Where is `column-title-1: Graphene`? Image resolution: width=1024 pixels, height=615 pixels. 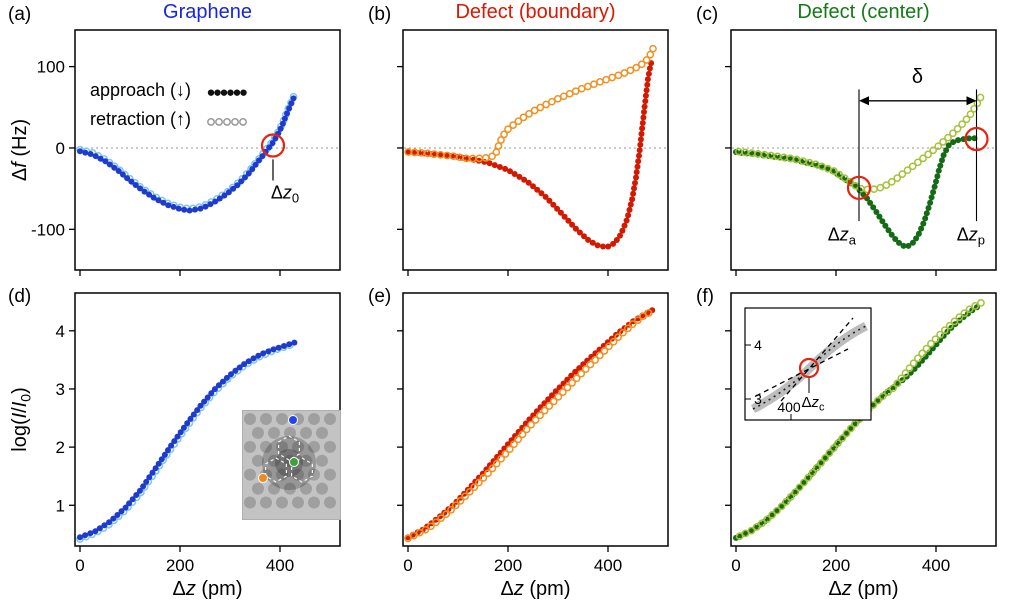
column-title-1: Graphene is located at coordinates (207, 12).